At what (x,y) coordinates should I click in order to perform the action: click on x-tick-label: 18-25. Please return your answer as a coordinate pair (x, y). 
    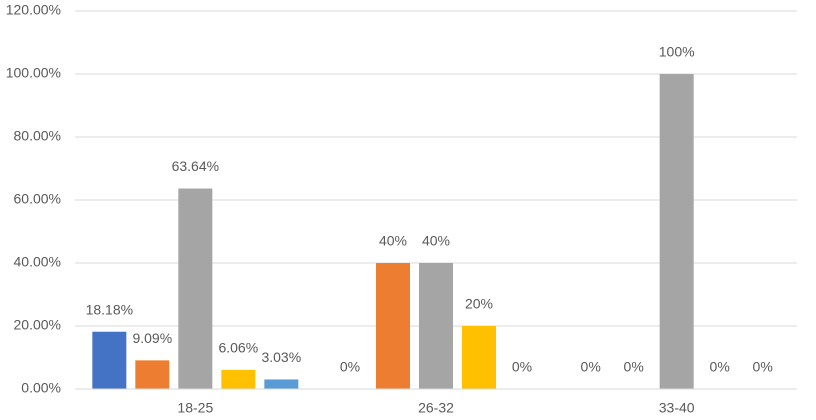
    Looking at the image, I should click on (195, 408).